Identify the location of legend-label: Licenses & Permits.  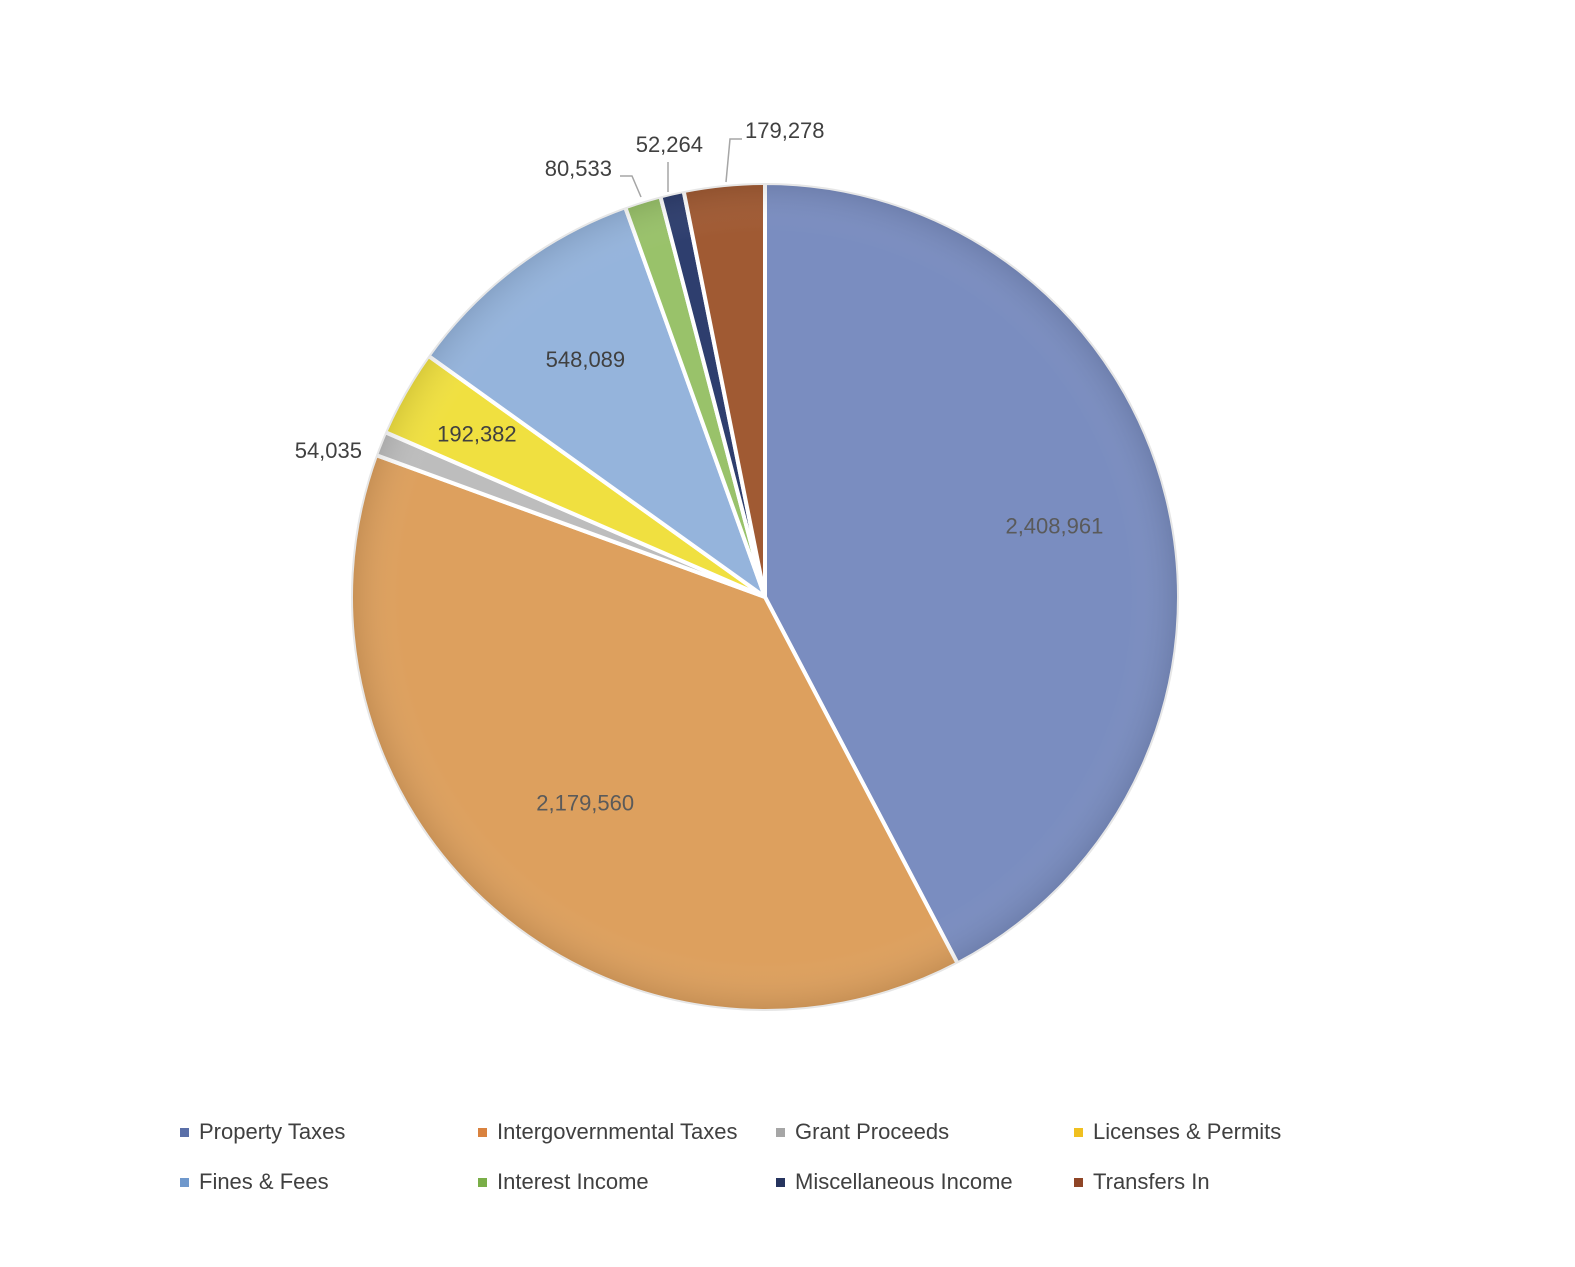
(1187, 1131).